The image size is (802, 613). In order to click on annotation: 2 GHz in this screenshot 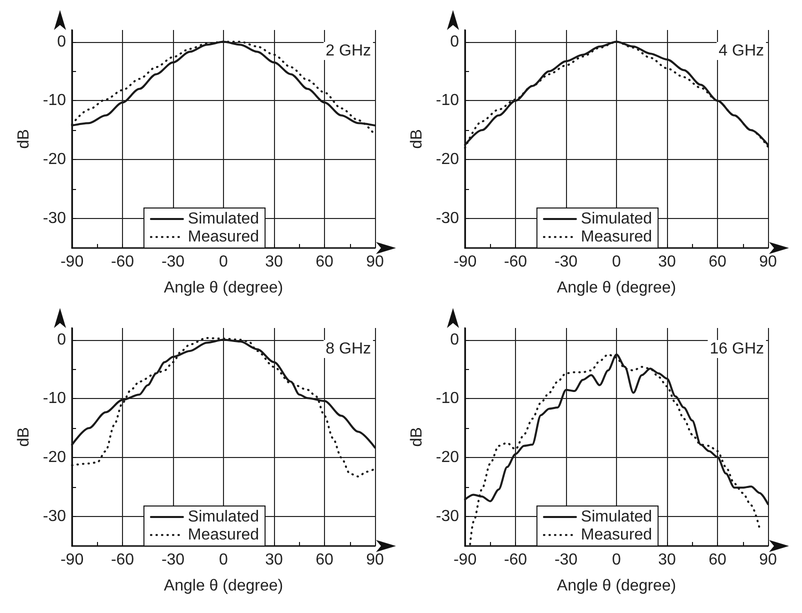, I will do `click(348, 51)`.